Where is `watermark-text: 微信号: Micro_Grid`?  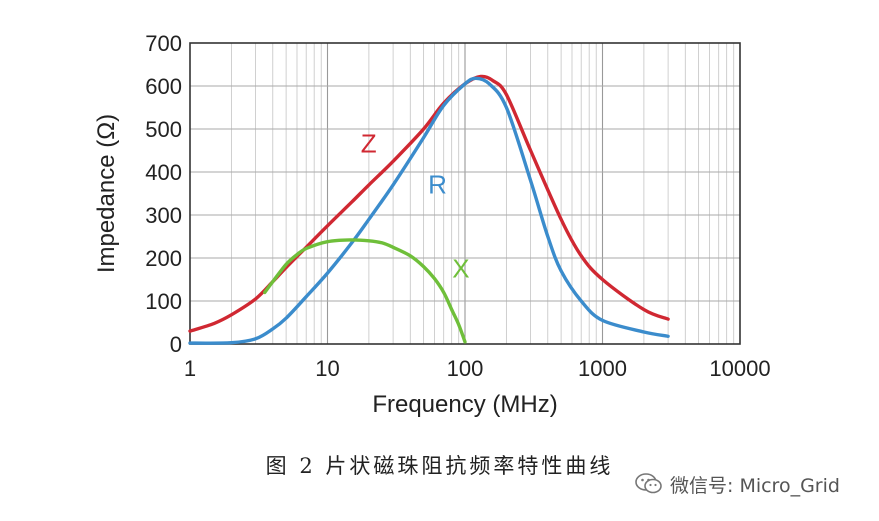
watermark-text: 微信号: Micro_Grid is located at coordinates (755, 485).